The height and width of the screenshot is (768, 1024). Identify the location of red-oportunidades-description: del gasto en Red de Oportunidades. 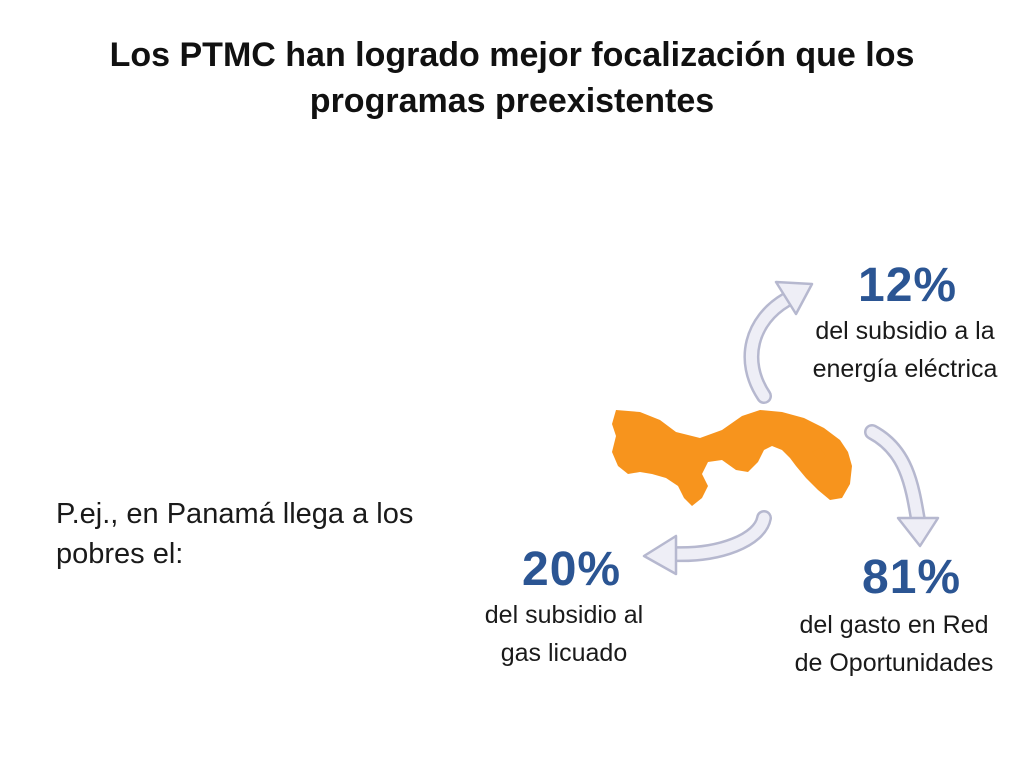
(894, 644).